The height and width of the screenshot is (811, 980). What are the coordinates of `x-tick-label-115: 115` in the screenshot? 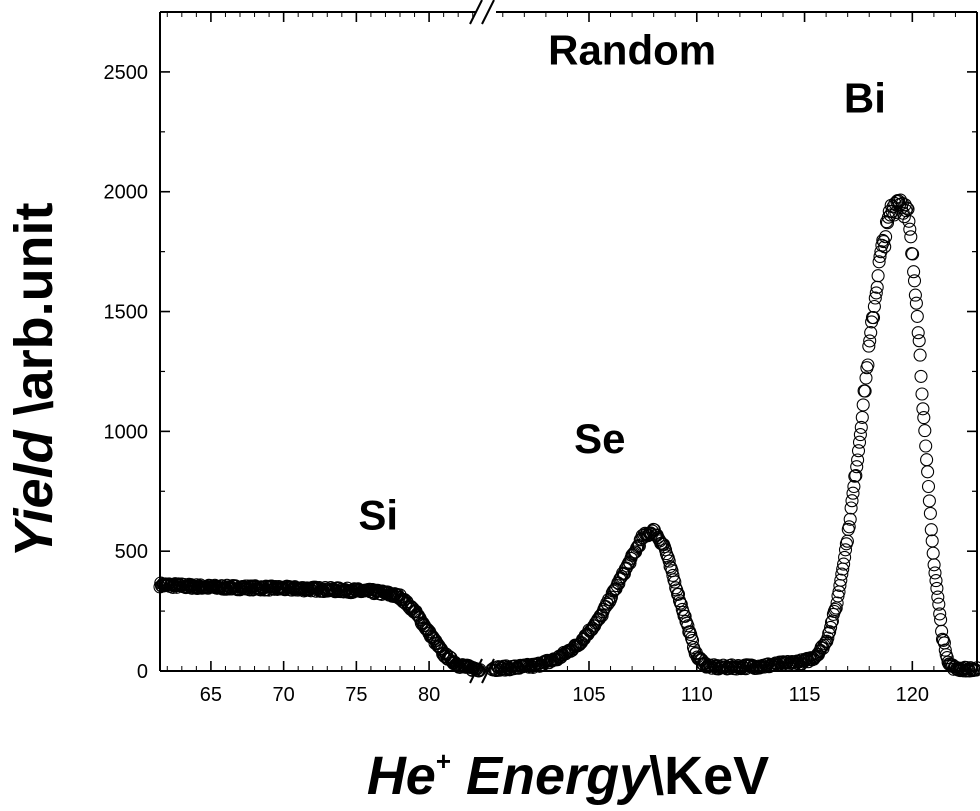 It's located at (805, 695).